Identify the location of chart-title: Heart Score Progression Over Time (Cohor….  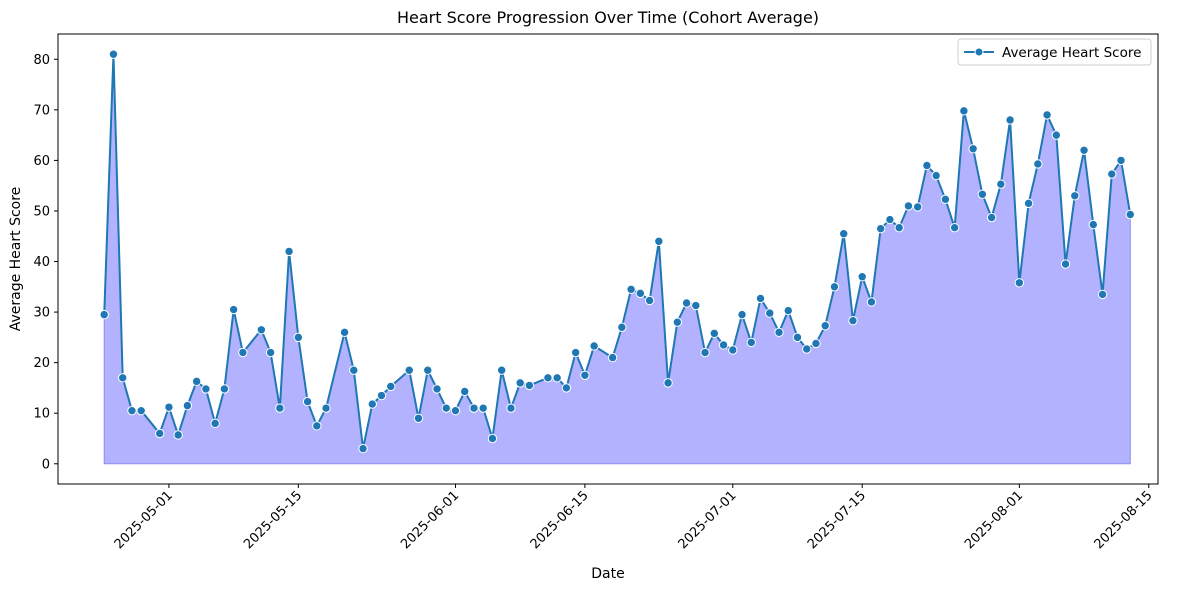
(608, 17).